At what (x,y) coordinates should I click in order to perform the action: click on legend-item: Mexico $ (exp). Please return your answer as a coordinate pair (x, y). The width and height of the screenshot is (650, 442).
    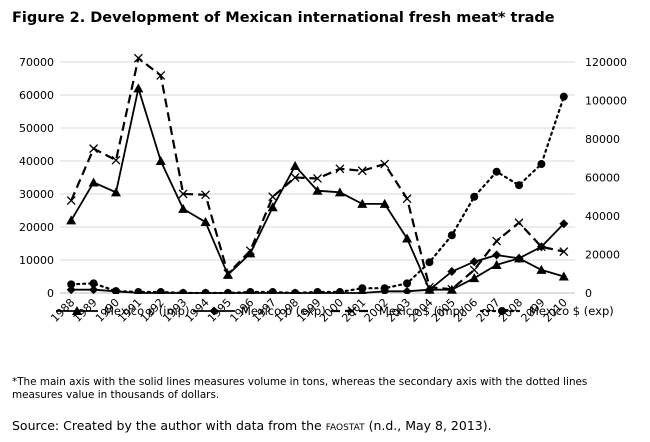
    Looking at the image, I should click on (546, 311).